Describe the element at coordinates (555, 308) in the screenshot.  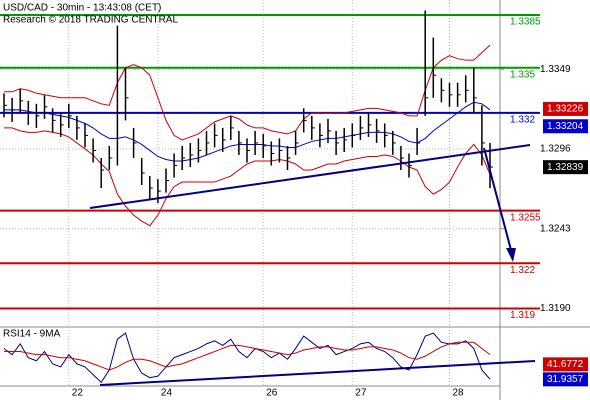
I see `y-tick-label: 1.3190` at that location.